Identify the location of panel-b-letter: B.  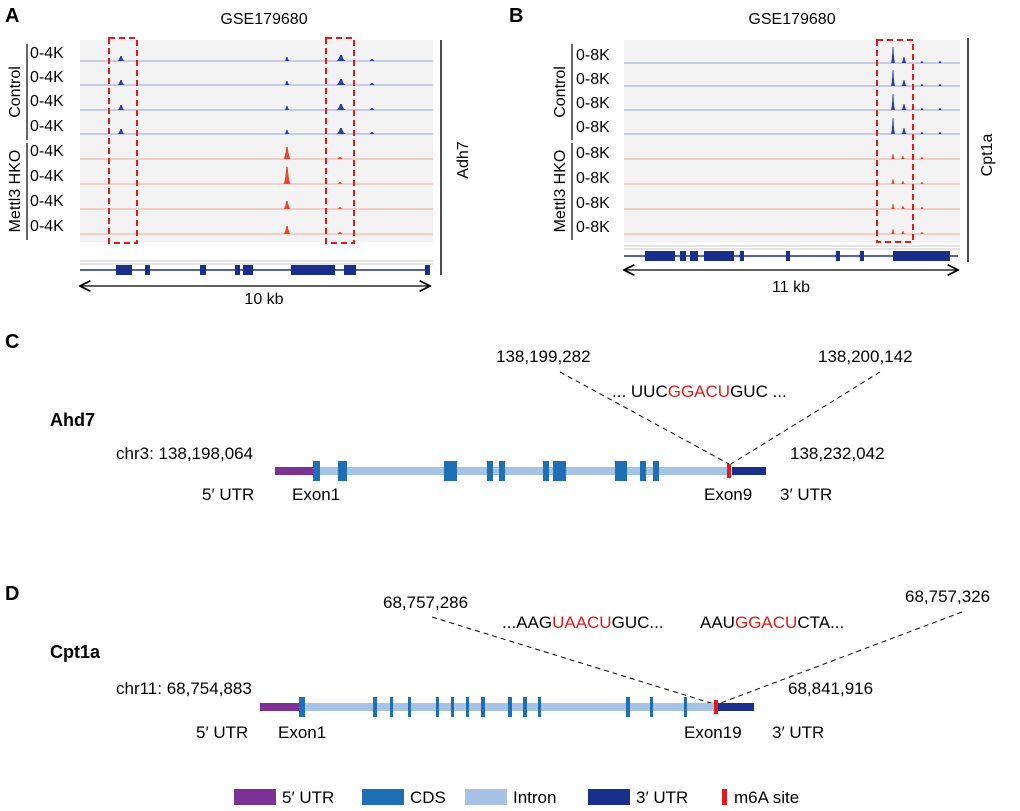
(516, 16).